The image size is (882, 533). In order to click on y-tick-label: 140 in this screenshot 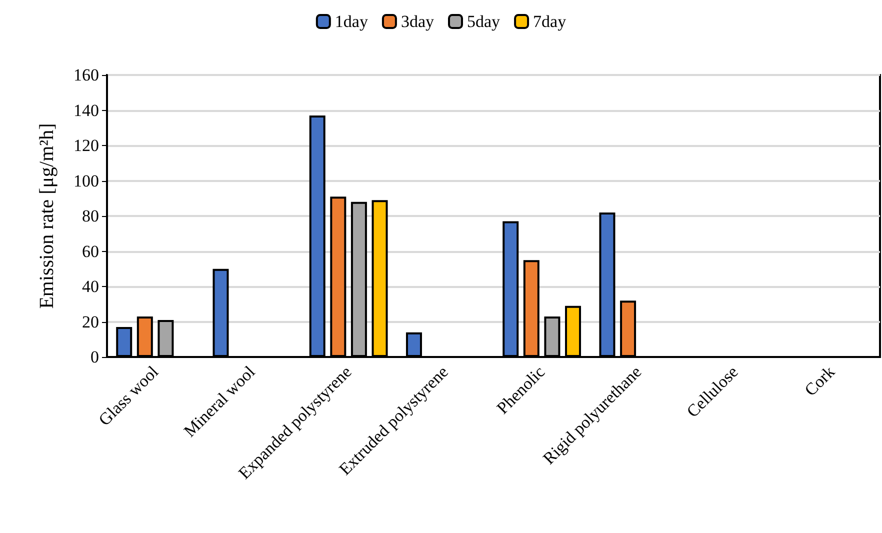, I will do `click(86, 110)`.